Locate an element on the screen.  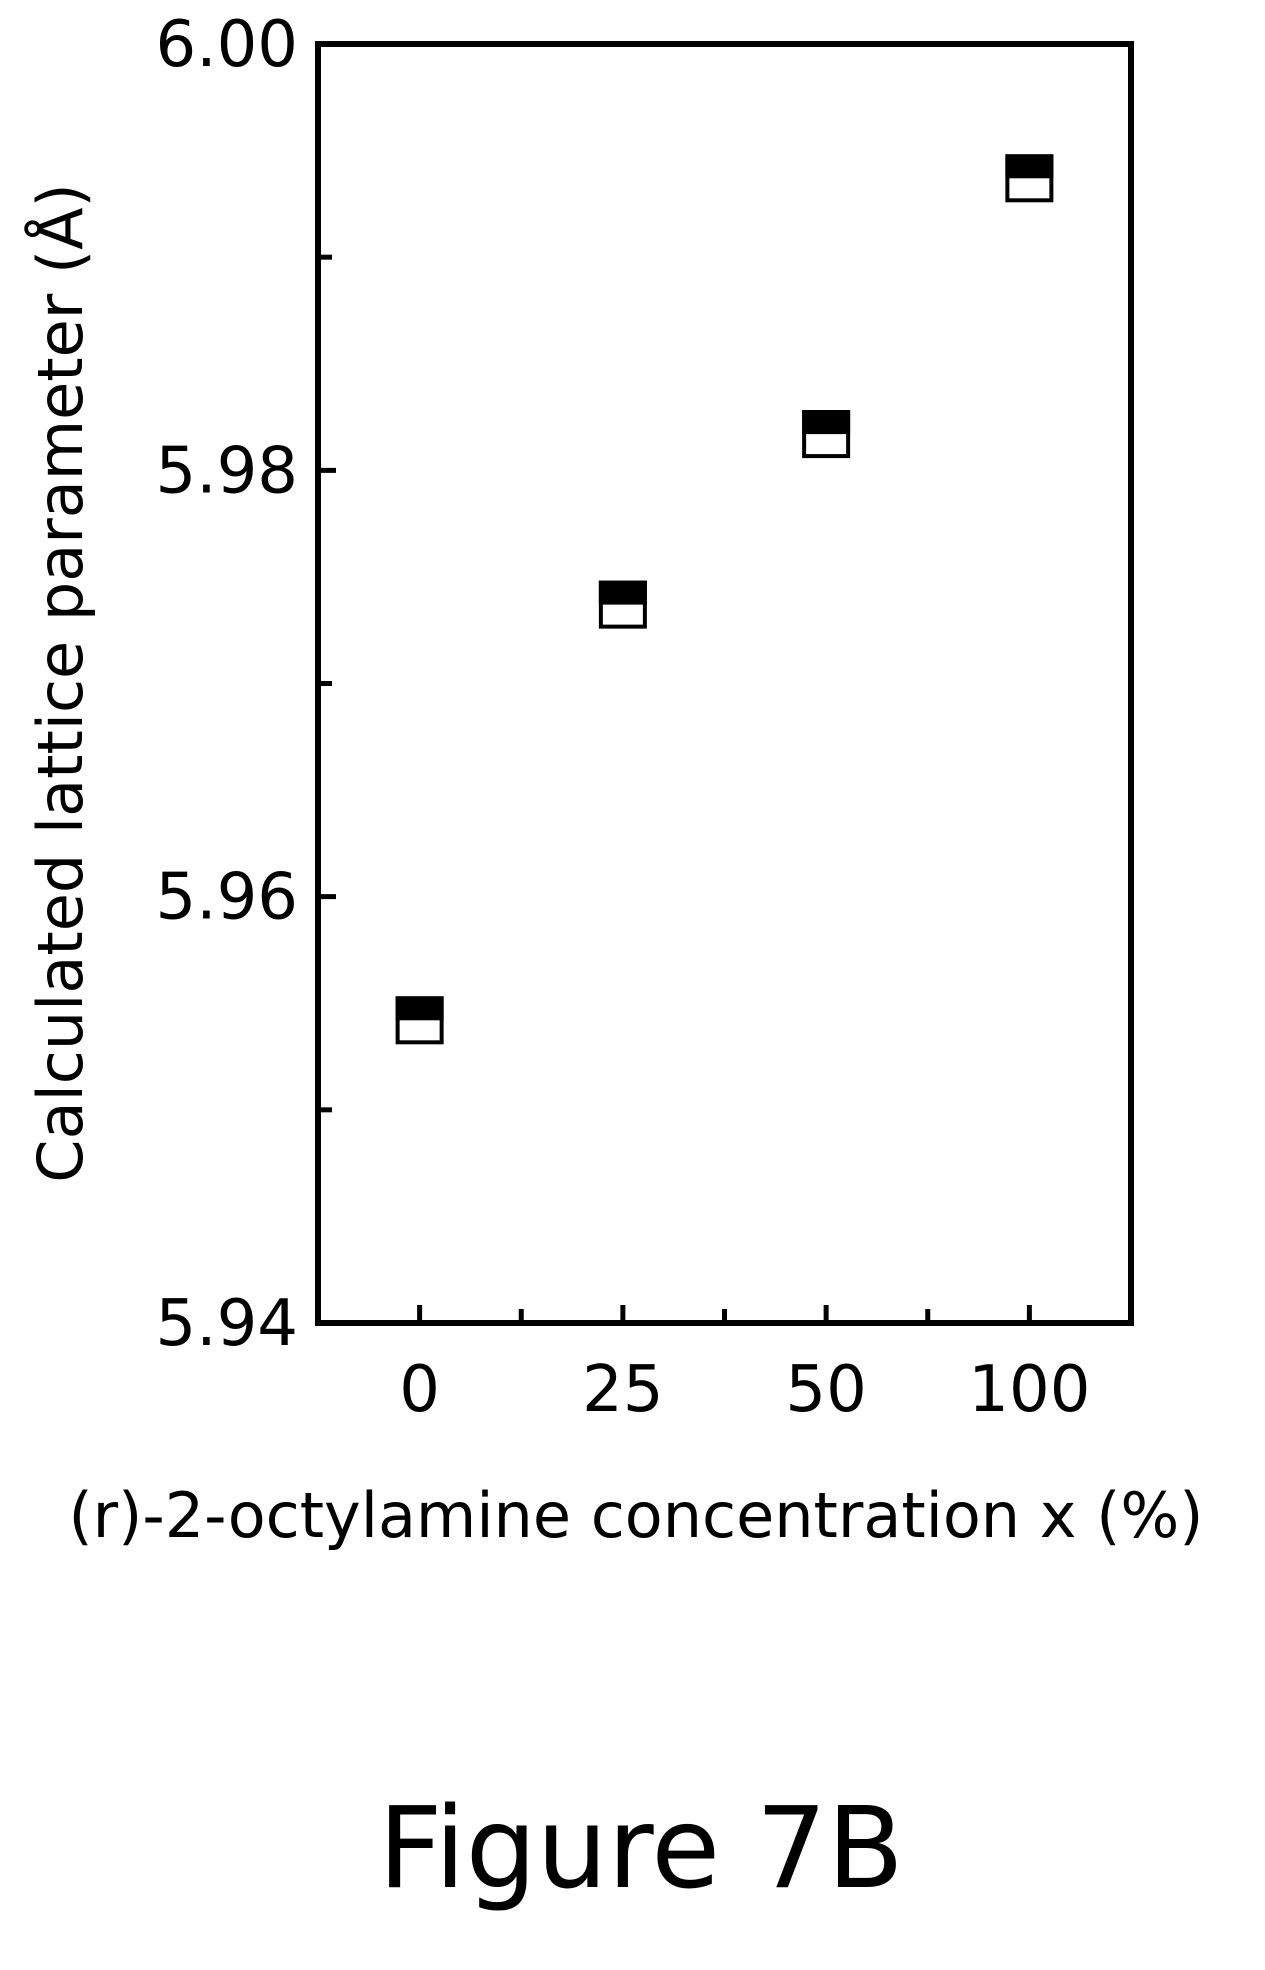
x-axis-label: (r)-2-octylamine concentration x (%) is located at coordinates (635, 1515).